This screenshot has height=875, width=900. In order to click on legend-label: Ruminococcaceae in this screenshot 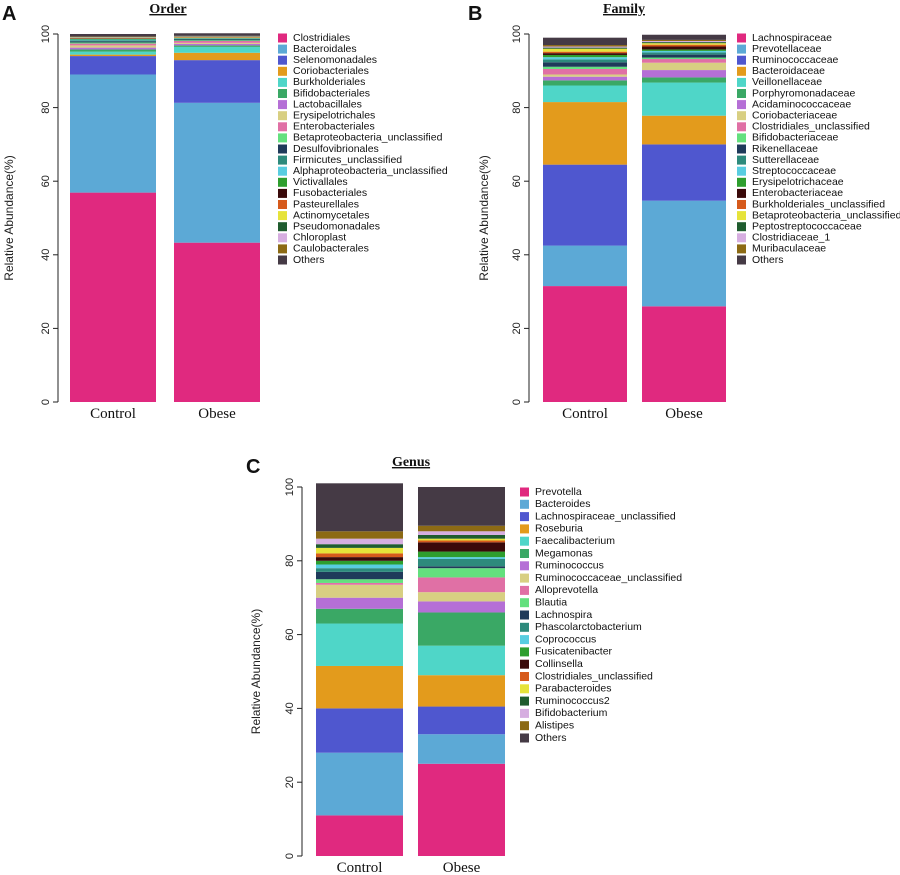, I will do `click(795, 60)`.